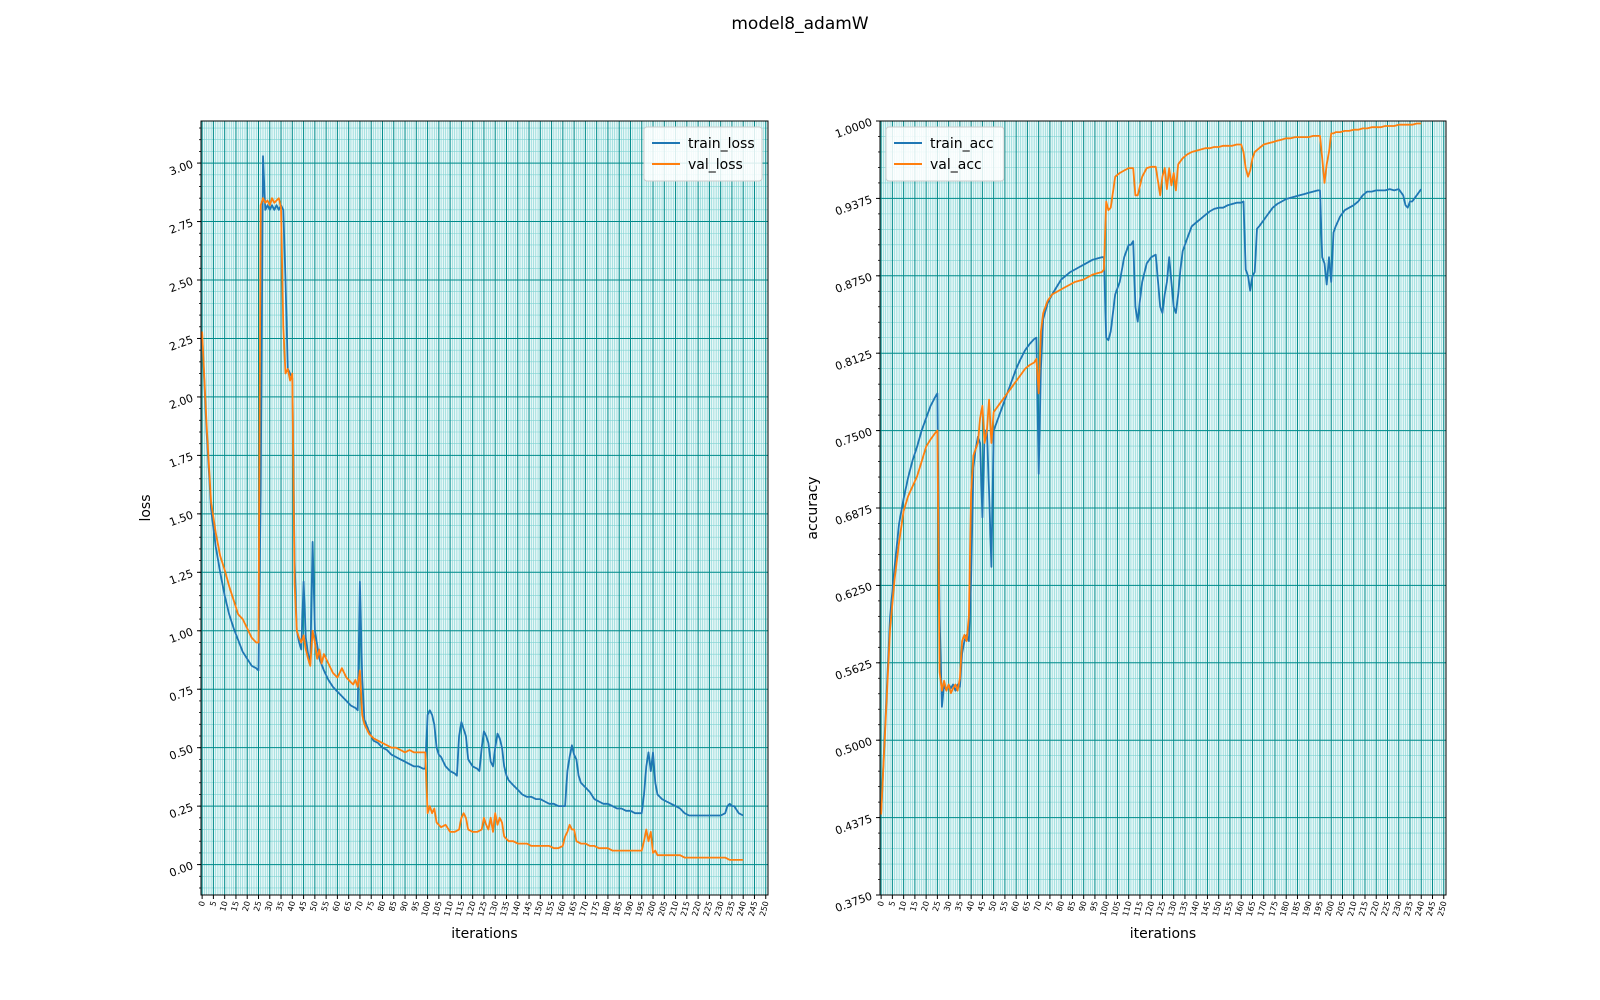 This screenshot has width=1600, height=1000. What do you see at coordinates (181, 460) in the screenshot?
I see `y-tick-label: 1.75` at bounding box center [181, 460].